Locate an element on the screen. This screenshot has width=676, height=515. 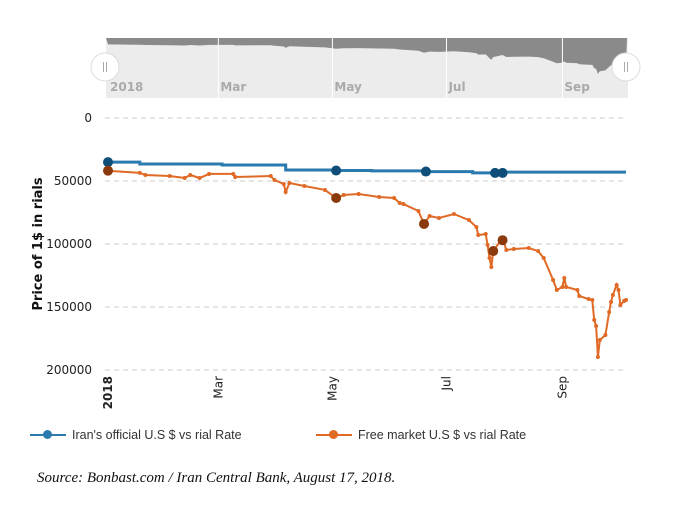
series-line is located at coordinates (367, 167).